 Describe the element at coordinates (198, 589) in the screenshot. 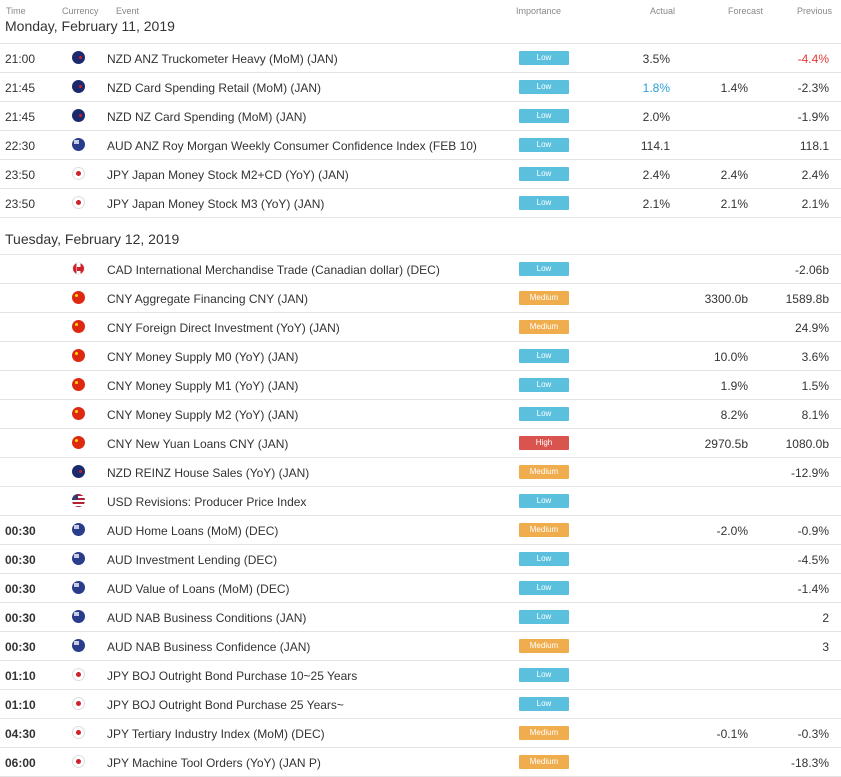

I see `event-name: AUD Value of Loans (MoM) (DEC)` at that location.